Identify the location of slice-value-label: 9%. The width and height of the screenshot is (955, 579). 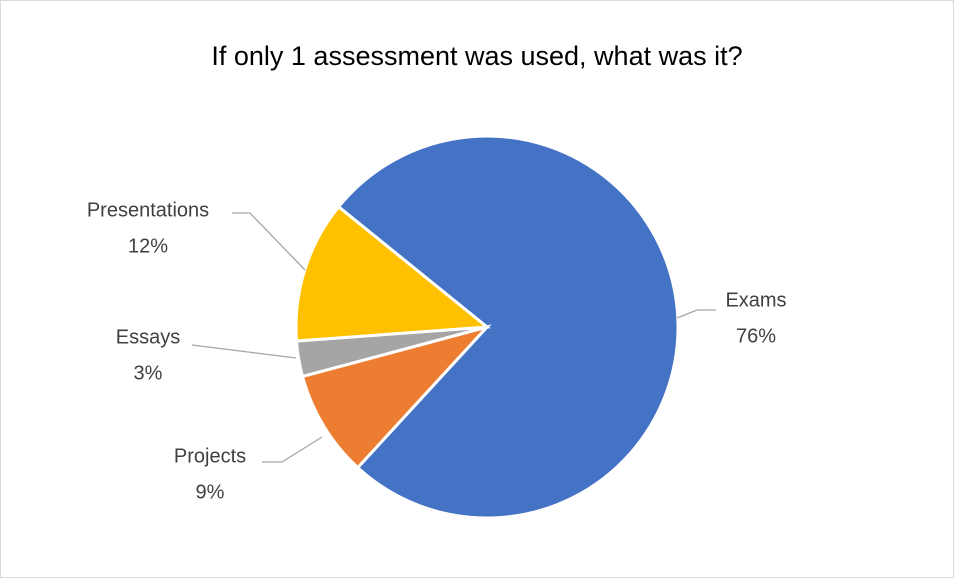
(210, 492).